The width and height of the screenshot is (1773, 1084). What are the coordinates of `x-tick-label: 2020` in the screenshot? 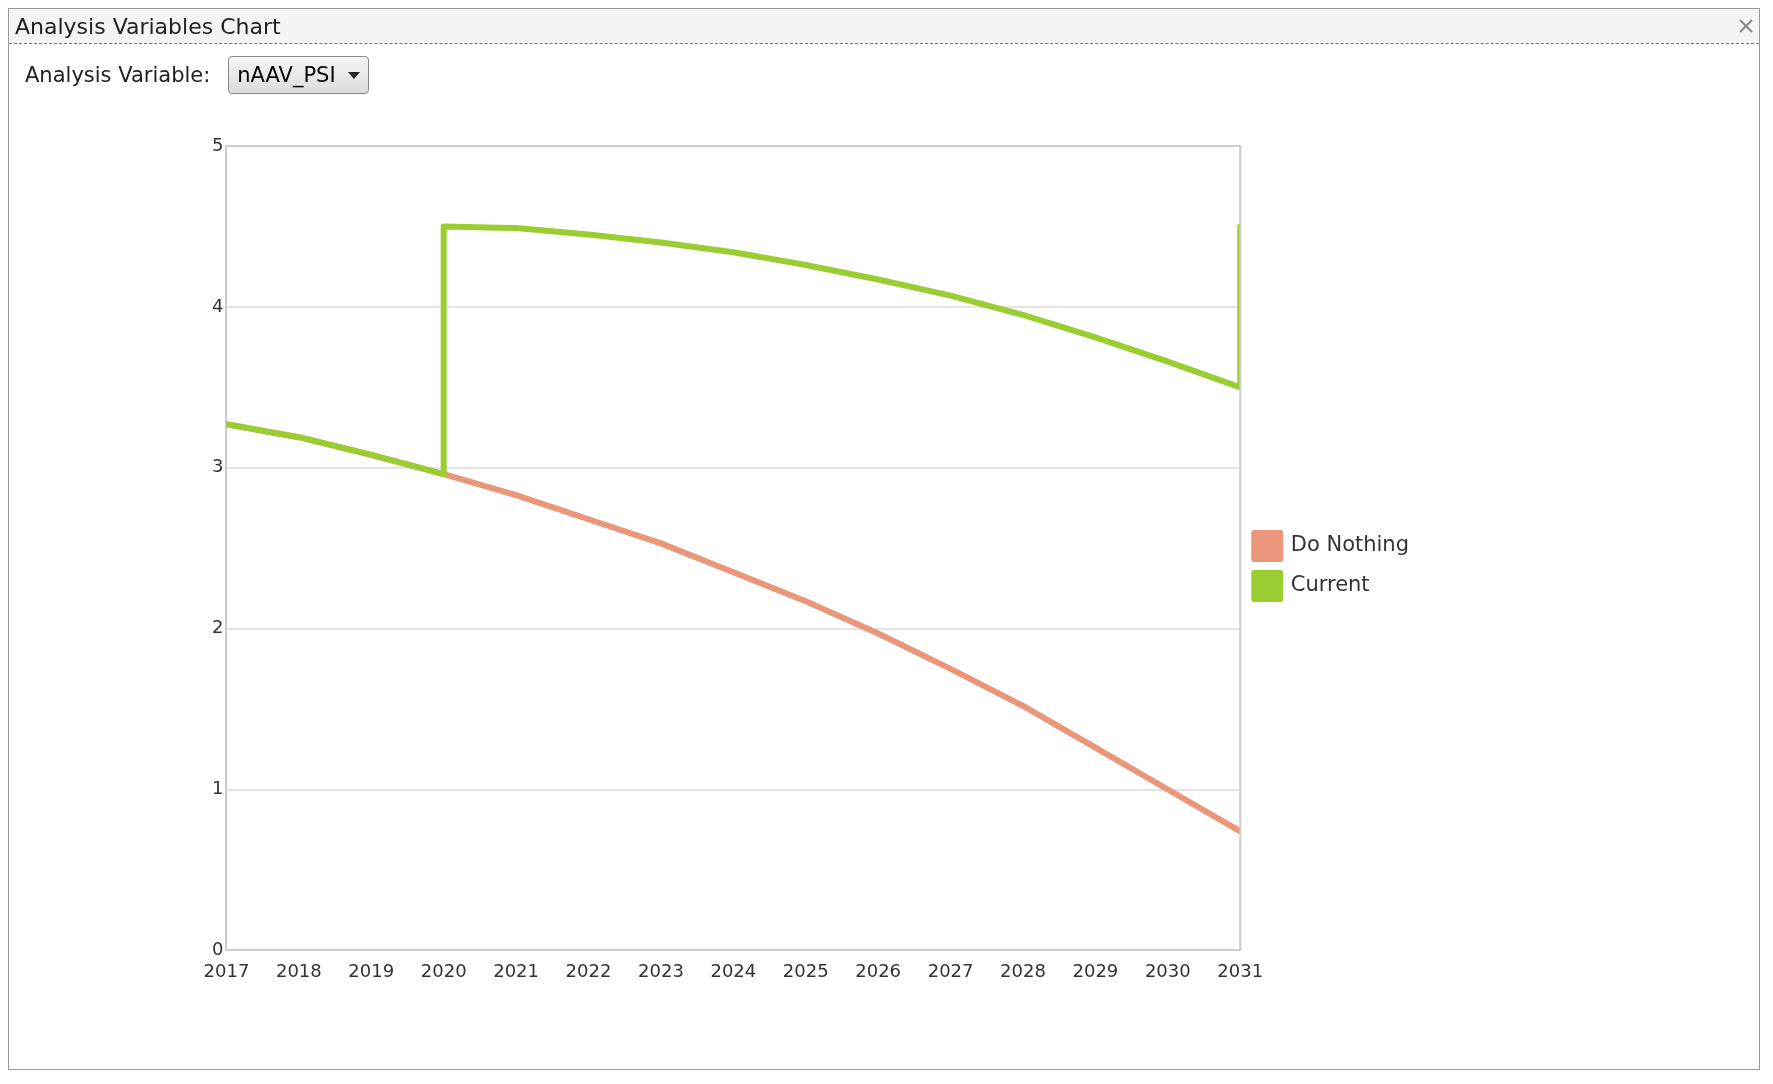 It's located at (443, 970).